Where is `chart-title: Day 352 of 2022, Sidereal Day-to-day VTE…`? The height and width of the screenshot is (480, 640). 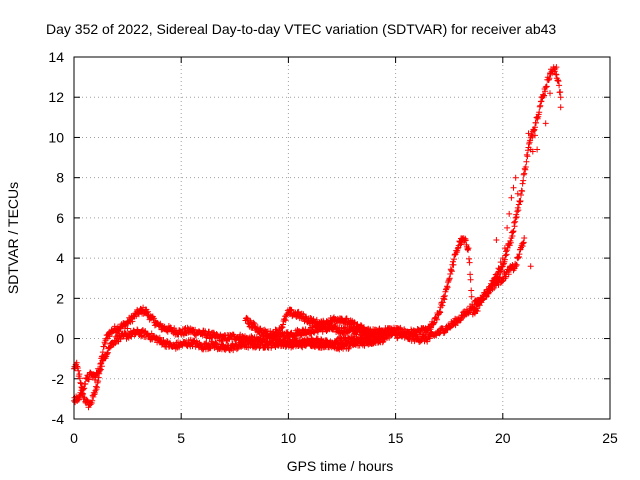
chart-title: Day 352 of 2022, Sidereal Day-to-day VTE… is located at coordinates (301, 29).